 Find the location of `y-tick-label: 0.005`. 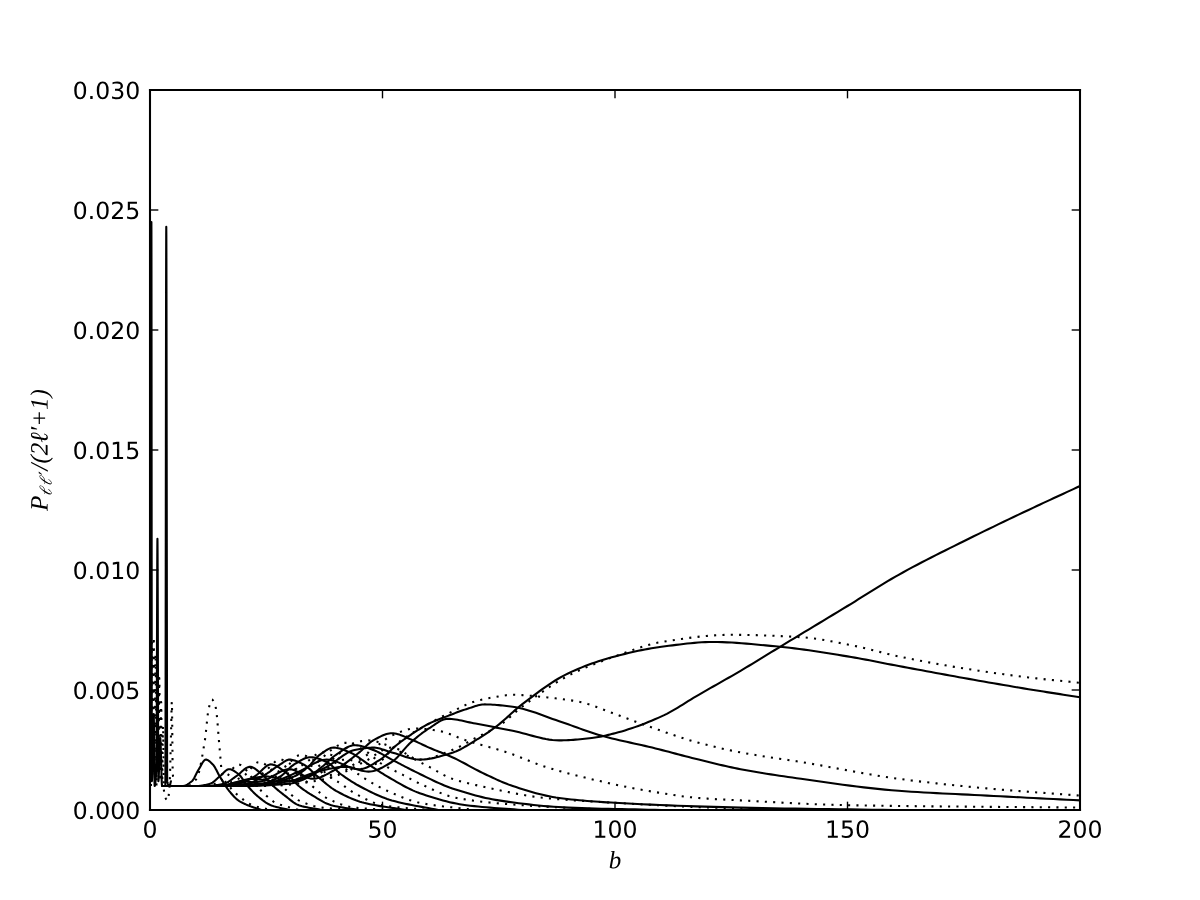

y-tick-label: 0.005 is located at coordinates (106, 690).